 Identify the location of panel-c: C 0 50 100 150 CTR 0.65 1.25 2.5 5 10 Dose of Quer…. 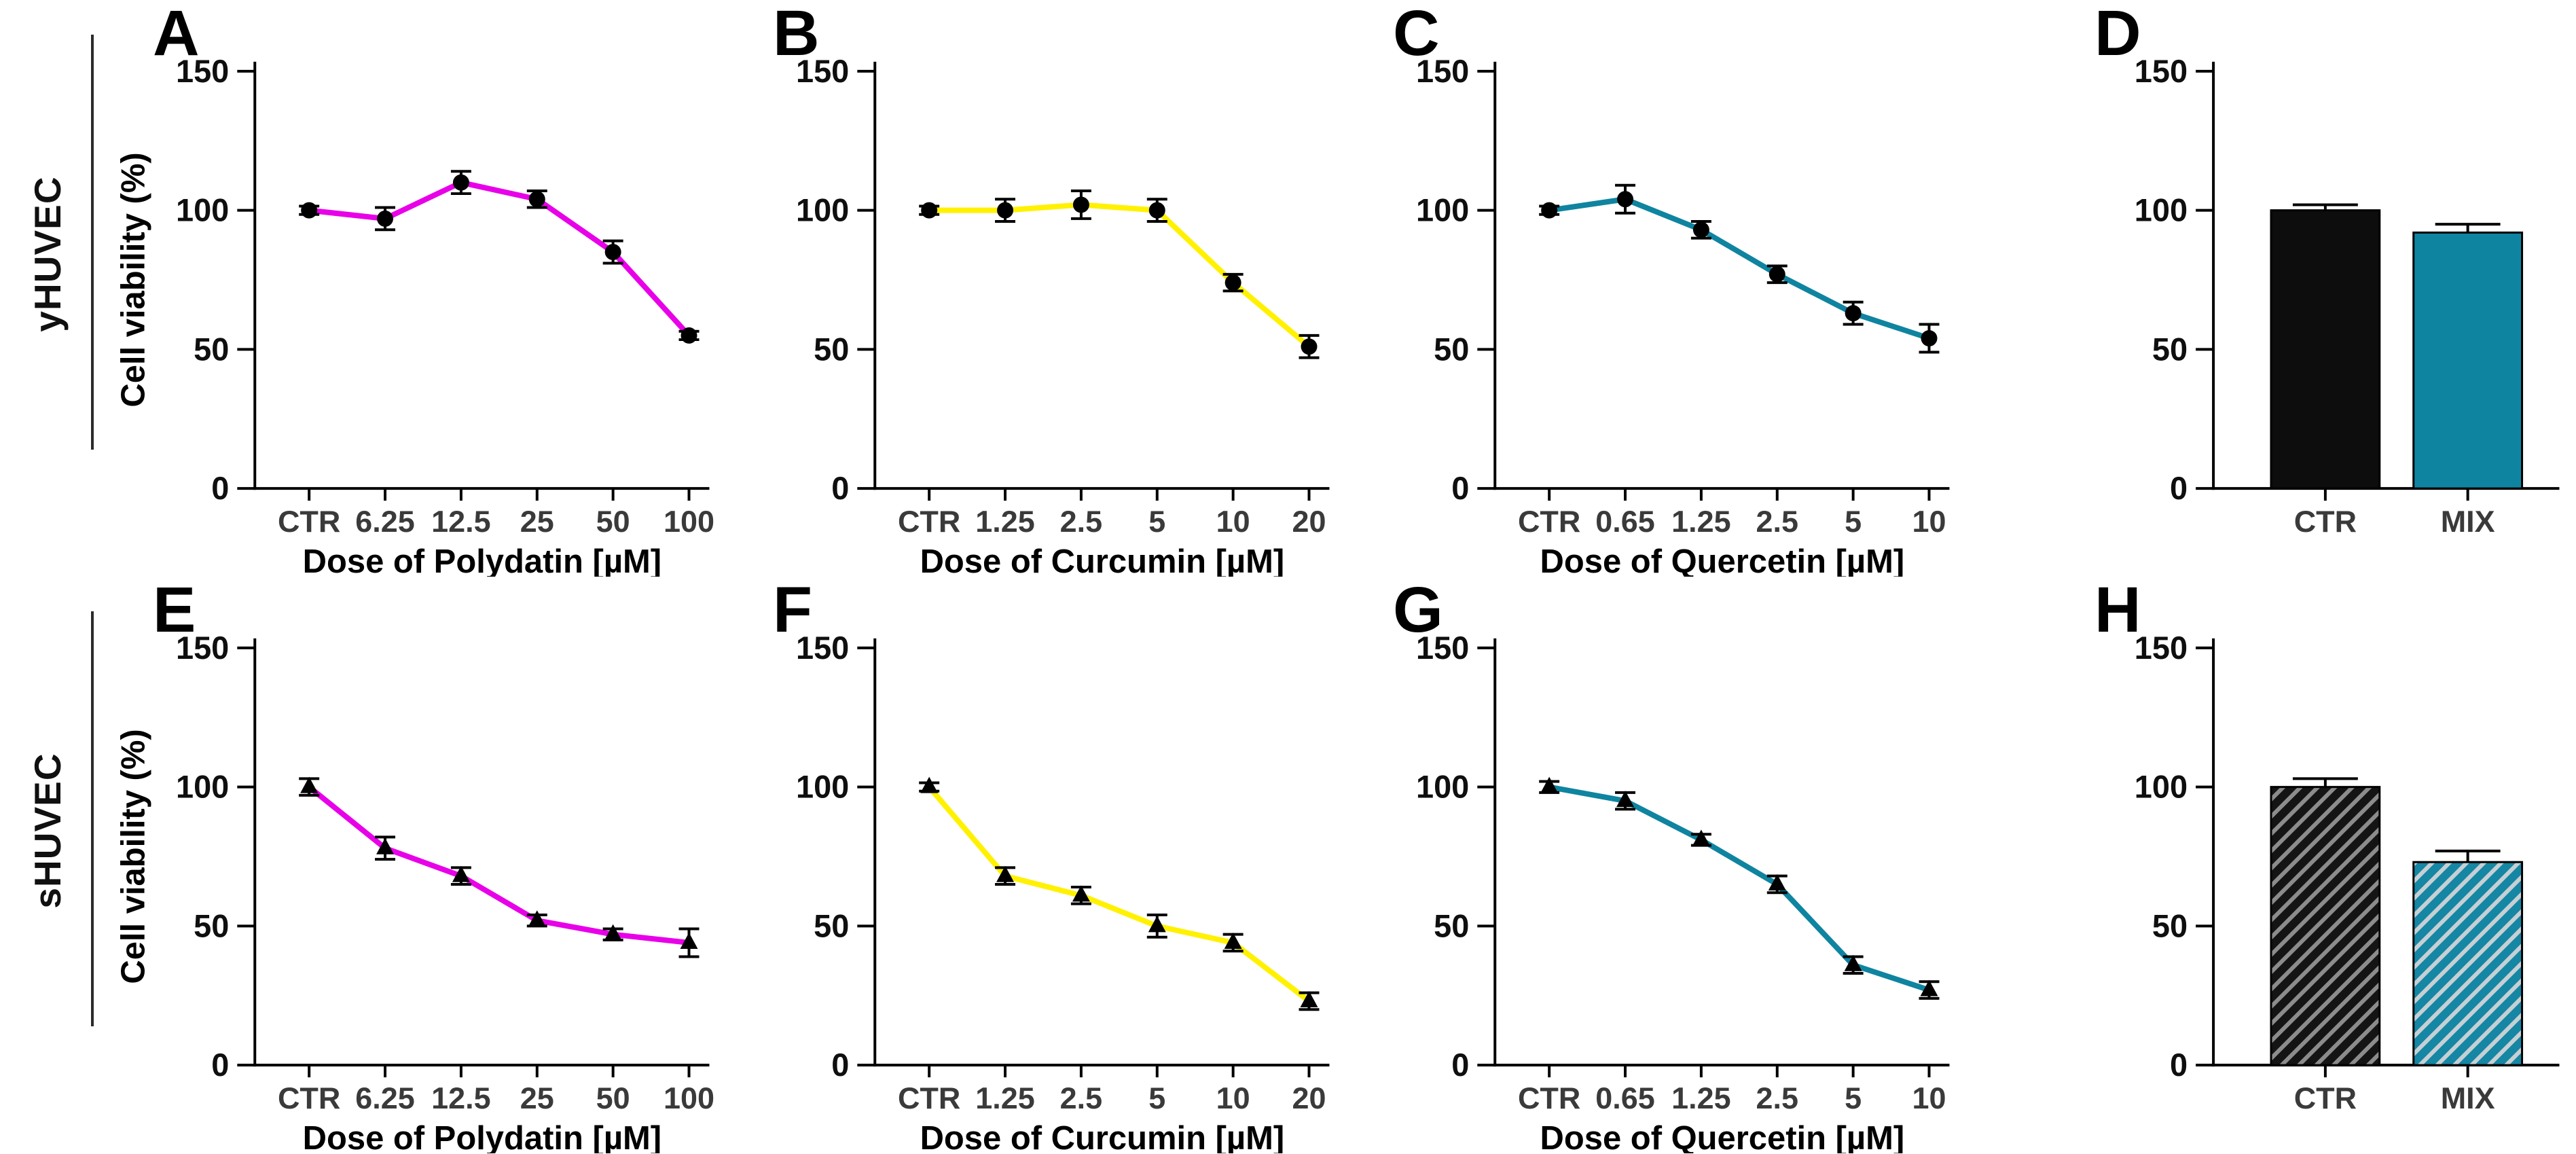
(1645, 288).